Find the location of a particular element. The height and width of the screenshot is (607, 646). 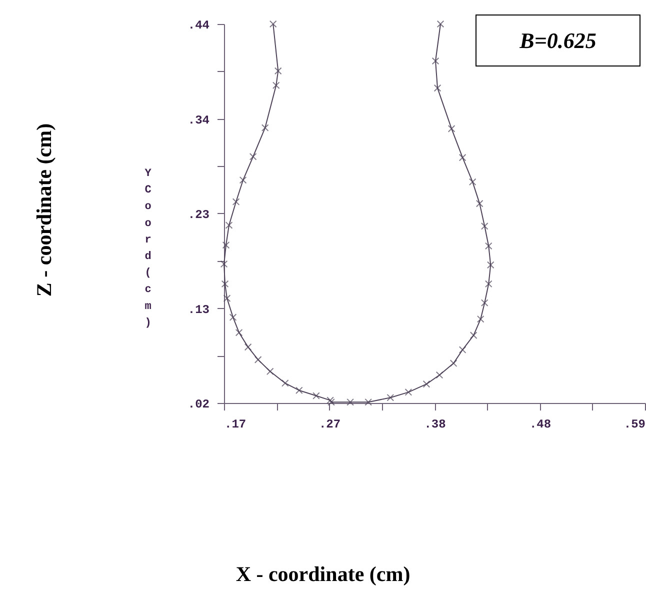

x-tick-label: .38 is located at coordinates (435, 425).